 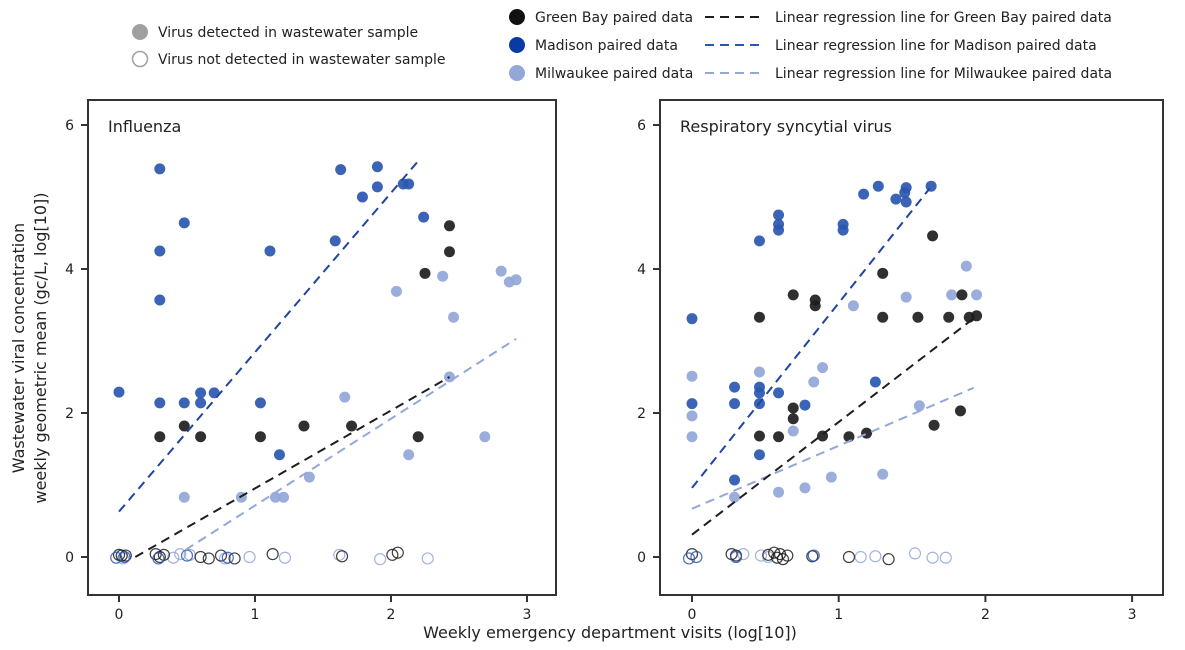 I want to click on legend-not-detected-label: Virus not detected in wastewater sample, so click(x=302, y=60).